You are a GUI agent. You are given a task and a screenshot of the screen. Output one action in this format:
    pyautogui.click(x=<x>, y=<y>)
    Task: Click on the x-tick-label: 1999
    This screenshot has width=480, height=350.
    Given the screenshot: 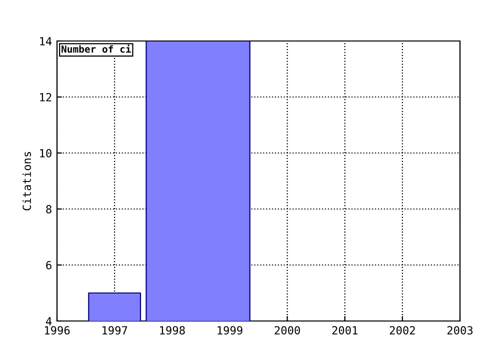 What is the action you would take?
    pyautogui.click(x=230, y=330)
    